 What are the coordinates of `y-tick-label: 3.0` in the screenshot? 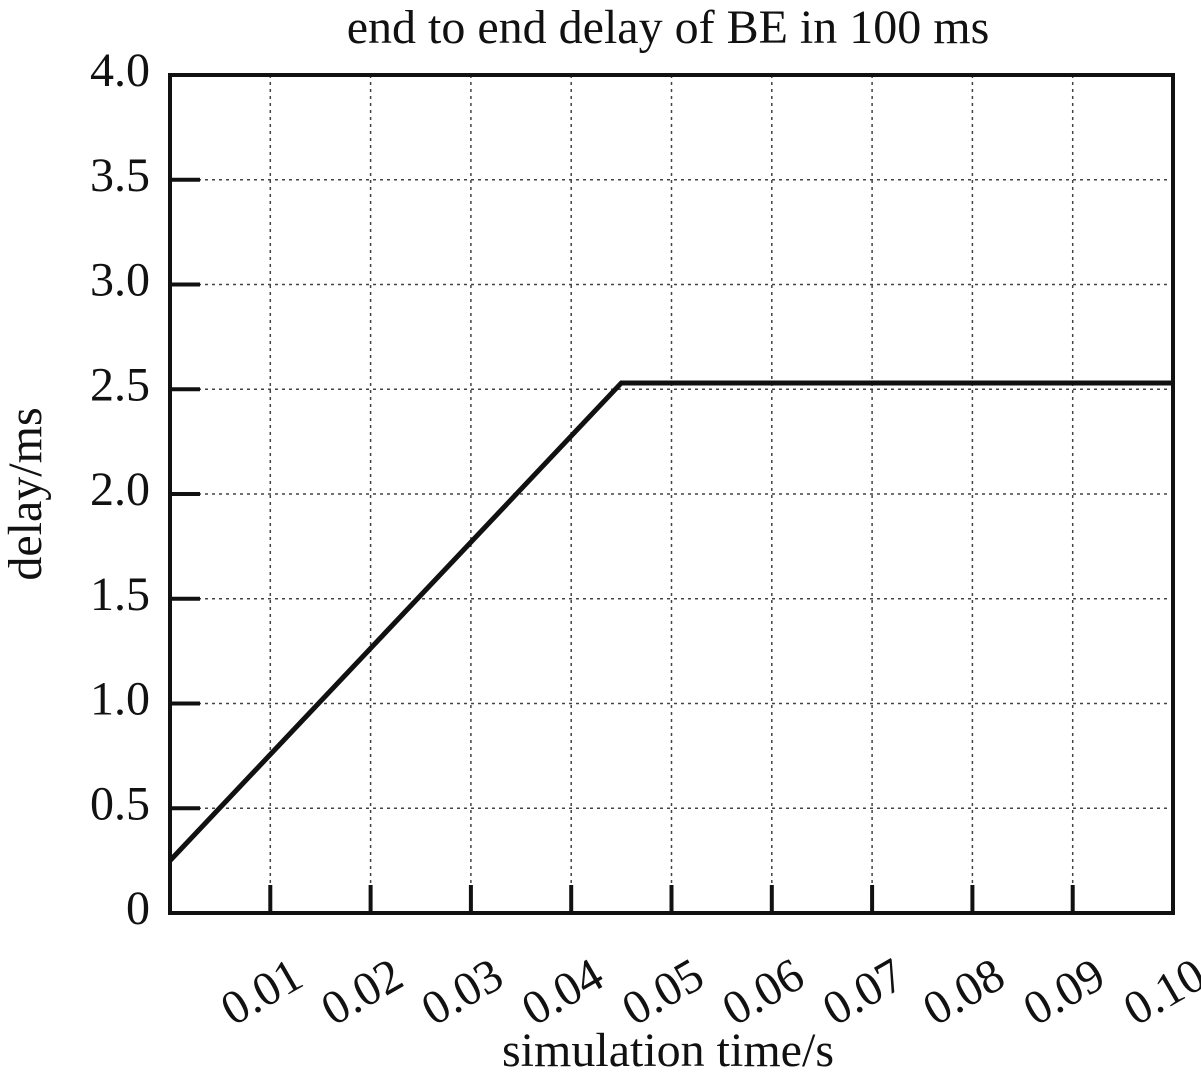 It's located at (120, 280).